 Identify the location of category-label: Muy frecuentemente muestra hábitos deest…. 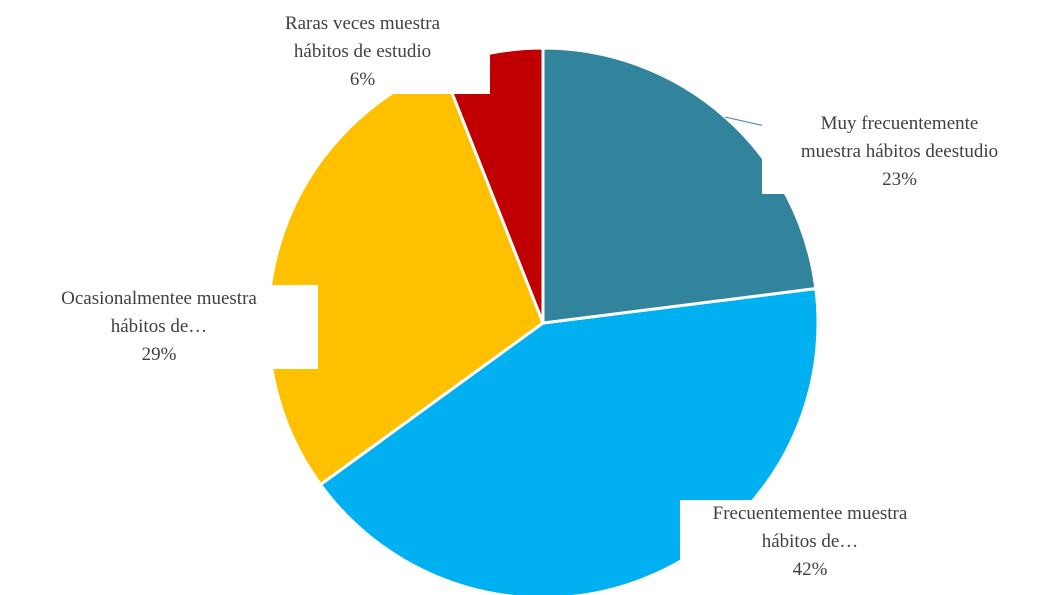
(899, 137).